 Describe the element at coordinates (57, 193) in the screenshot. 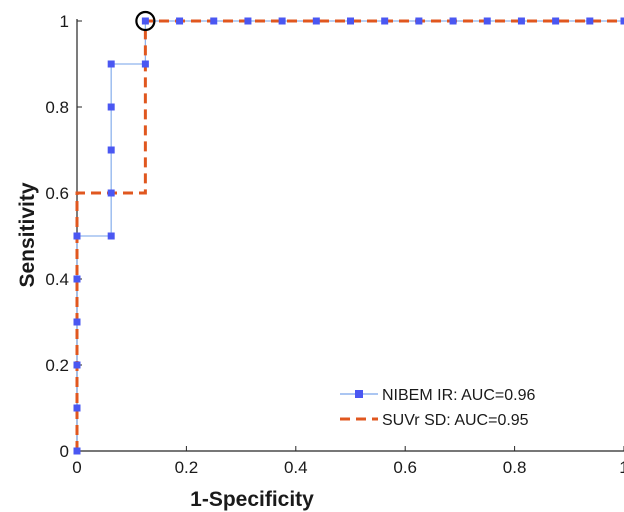

I see `y-tick-label: 0.6` at that location.